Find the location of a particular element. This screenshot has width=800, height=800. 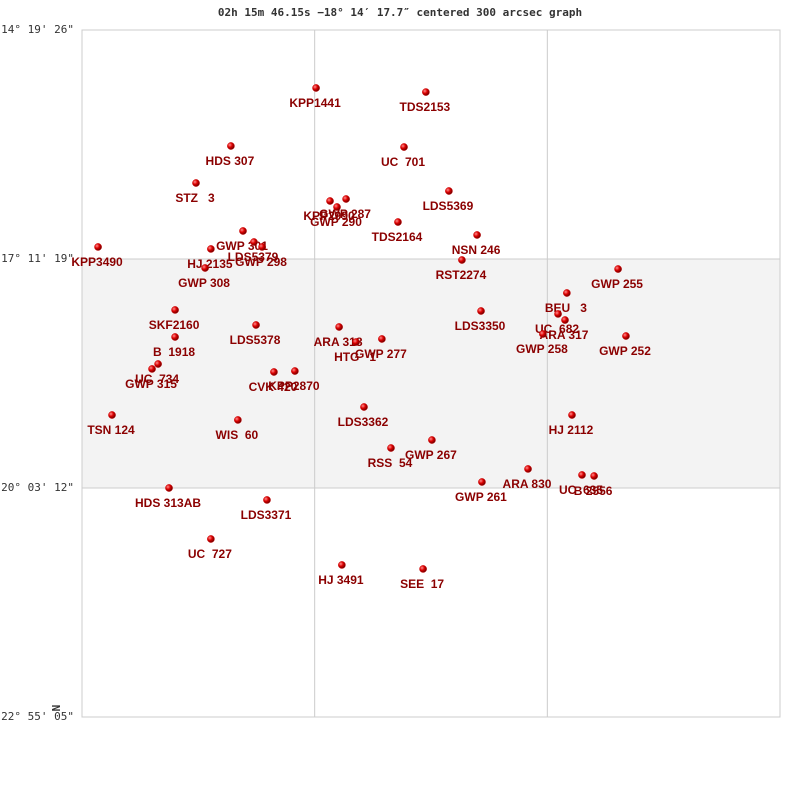

star-label: ARA 318 is located at coordinates (338, 342).